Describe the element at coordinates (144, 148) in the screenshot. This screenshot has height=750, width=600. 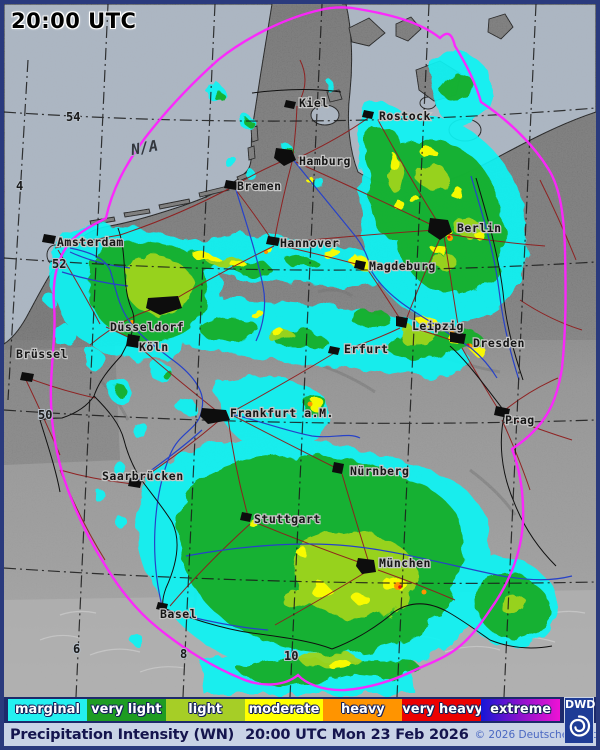
I see `na-label: N/A` at that location.